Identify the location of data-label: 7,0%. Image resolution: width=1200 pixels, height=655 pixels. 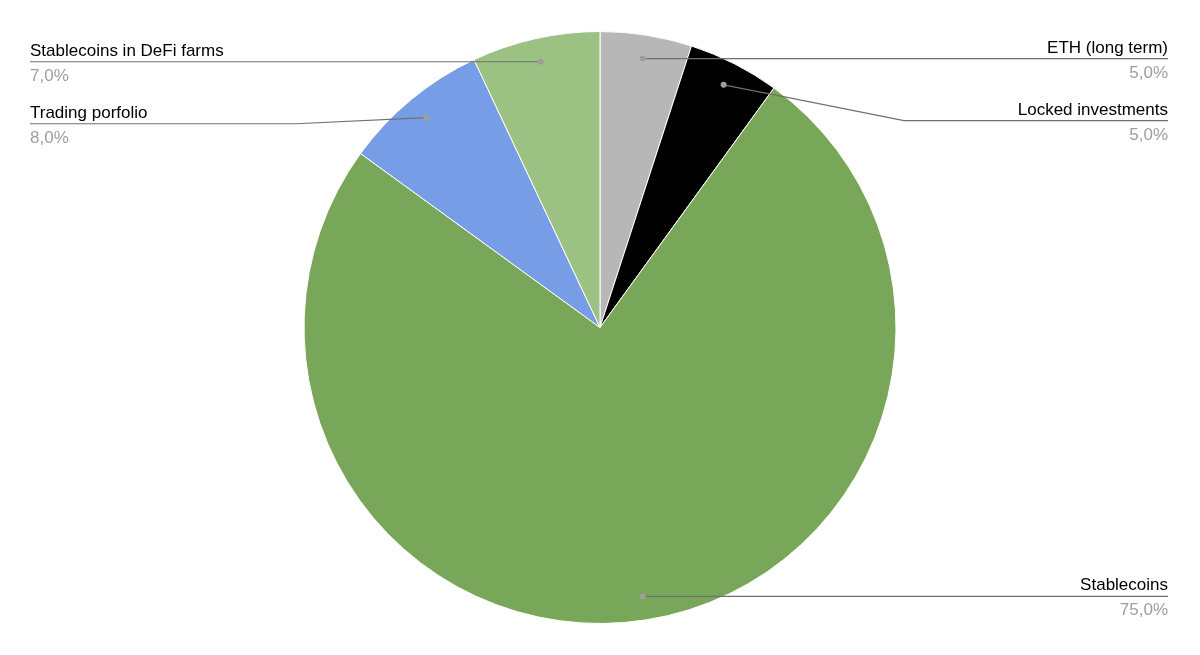
(49, 75).